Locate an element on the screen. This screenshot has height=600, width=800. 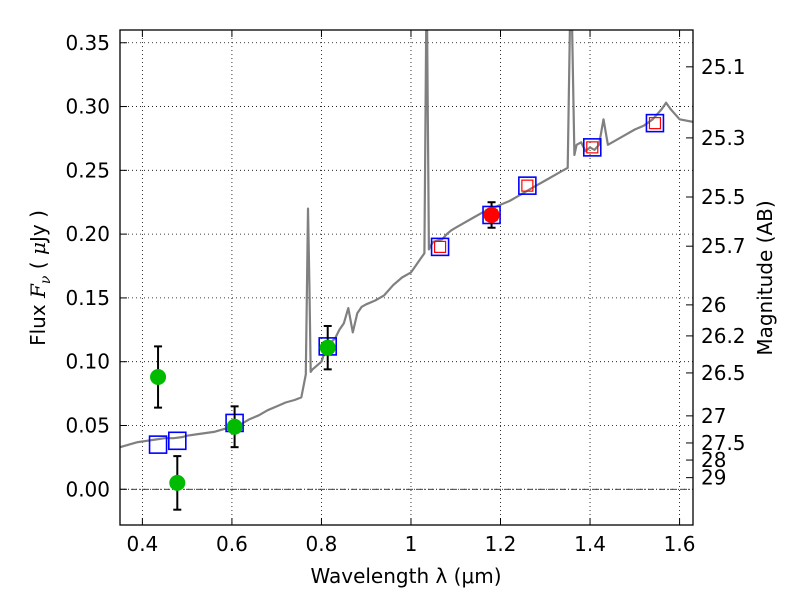
x-tick-label: 0.4 is located at coordinates (142, 544).